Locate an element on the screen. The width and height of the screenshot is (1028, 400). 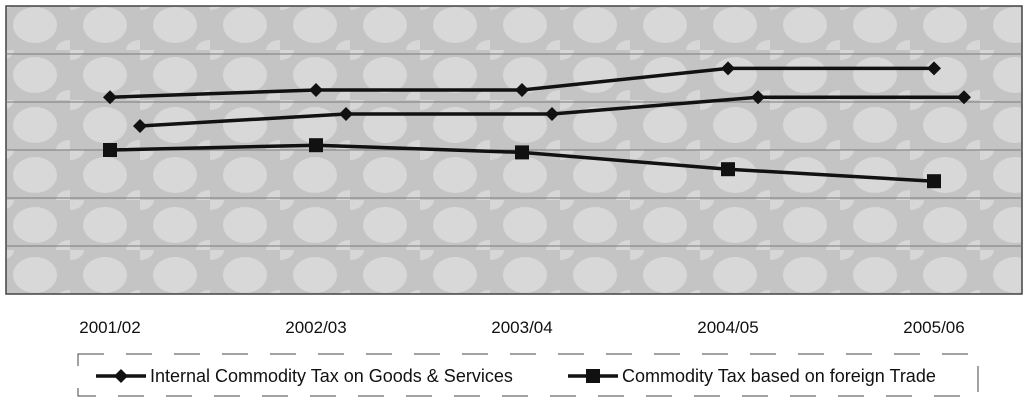
x-tick-label: 2004/05 is located at coordinates (727, 327).